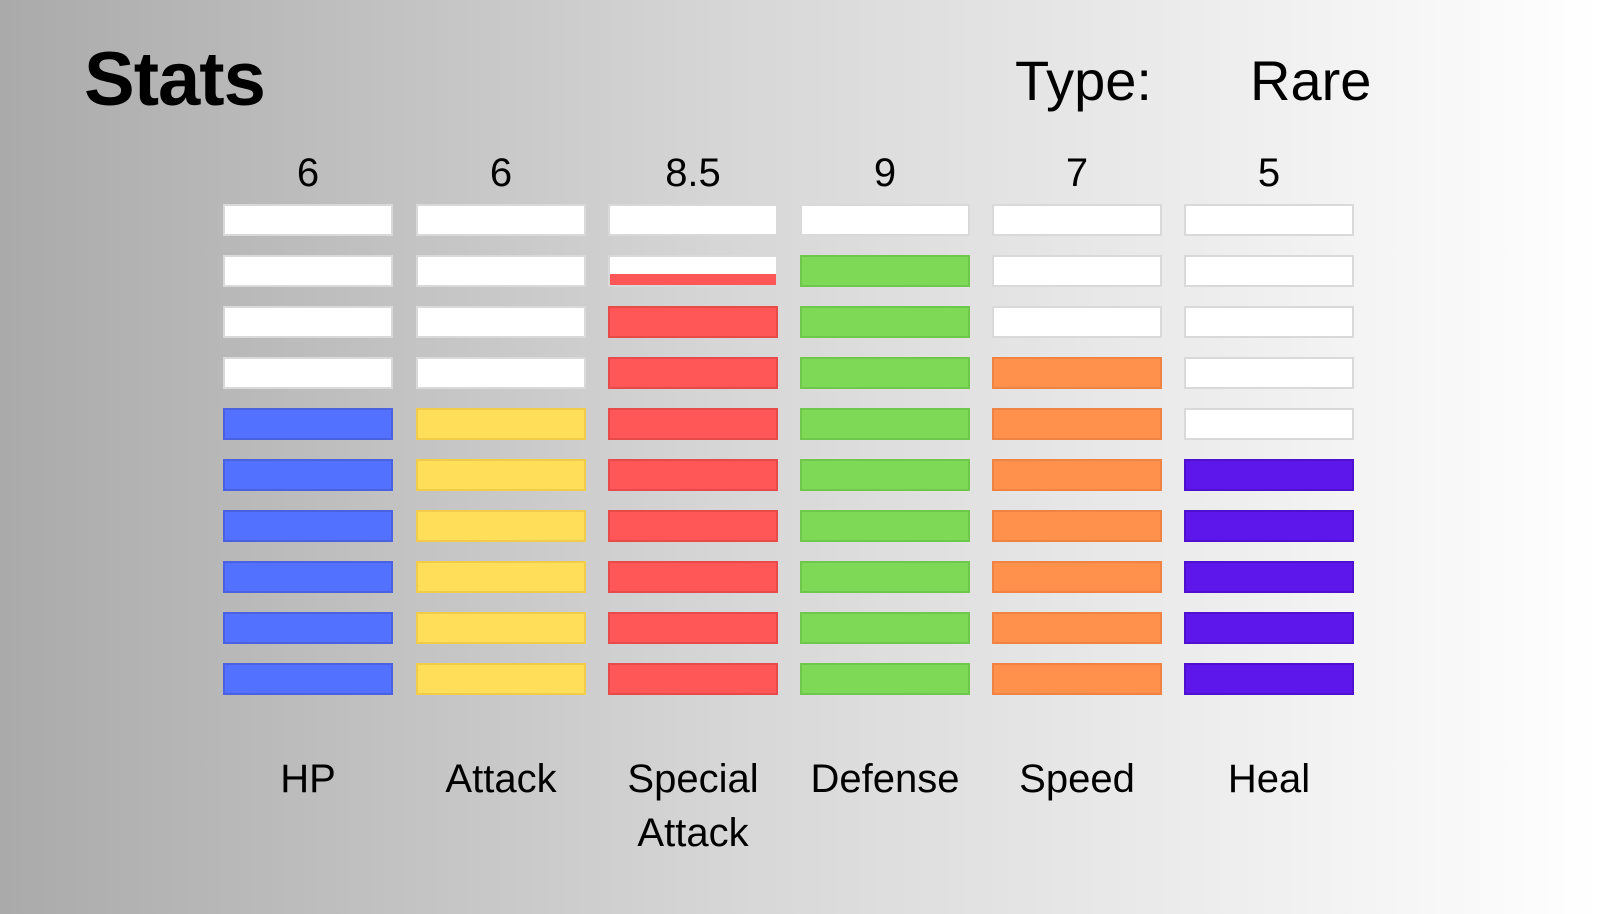 The image size is (1600, 914). I want to click on stat-label: Defense, so click(885, 779).